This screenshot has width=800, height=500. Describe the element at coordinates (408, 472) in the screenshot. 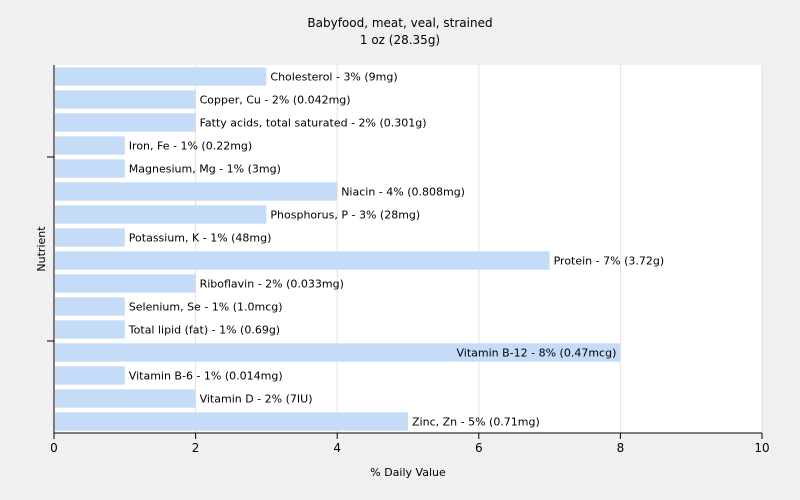

I see `x-axis-label: % Daily Value` at that location.